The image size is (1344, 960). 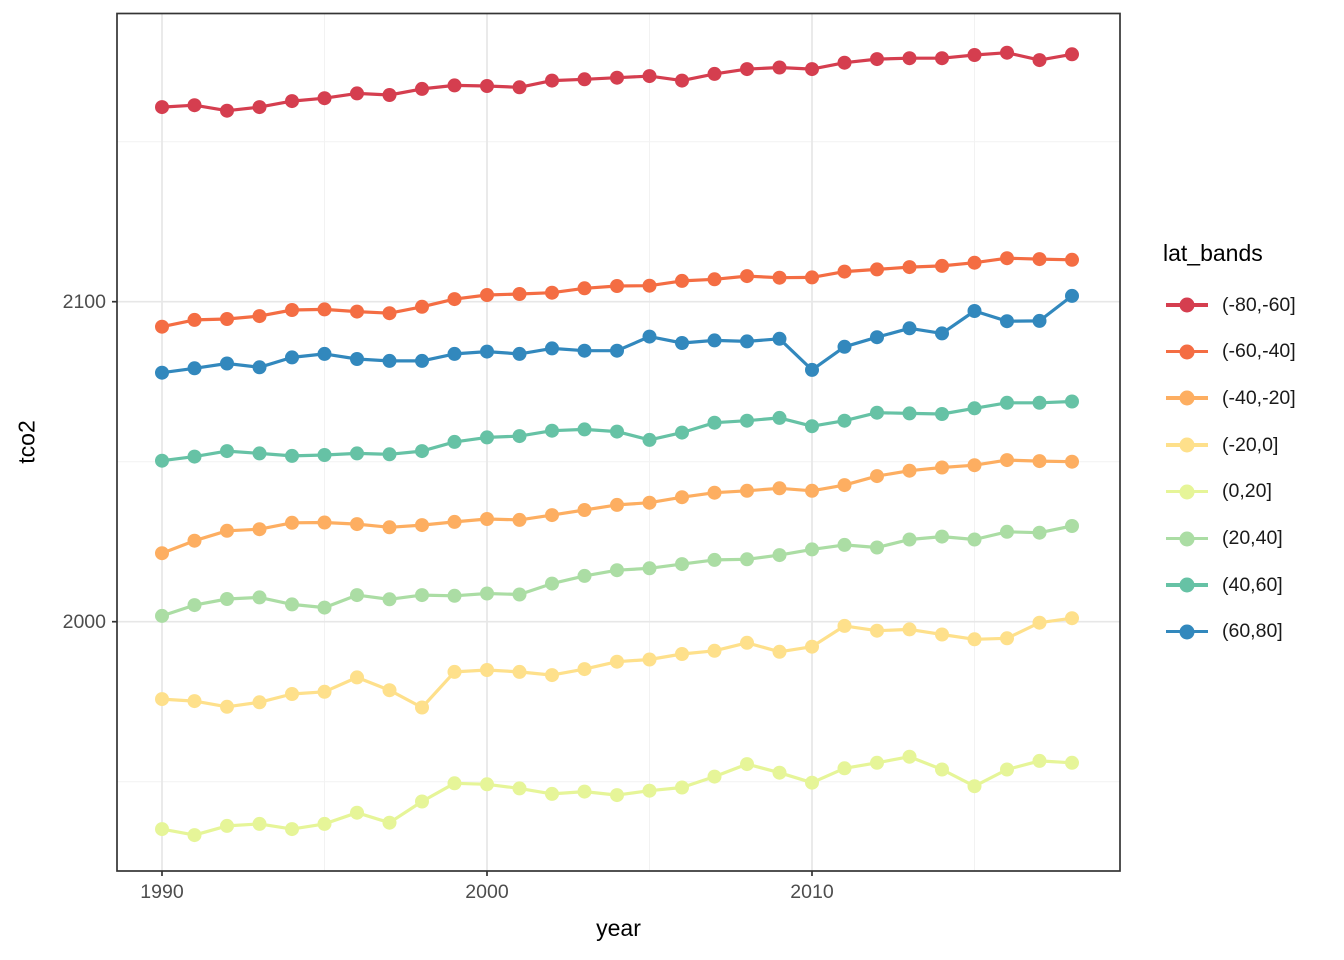 What do you see at coordinates (1259, 304) in the screenshot?
I see `legend-entry-label: (-80,-60]` at bounding box center [1259, 304].